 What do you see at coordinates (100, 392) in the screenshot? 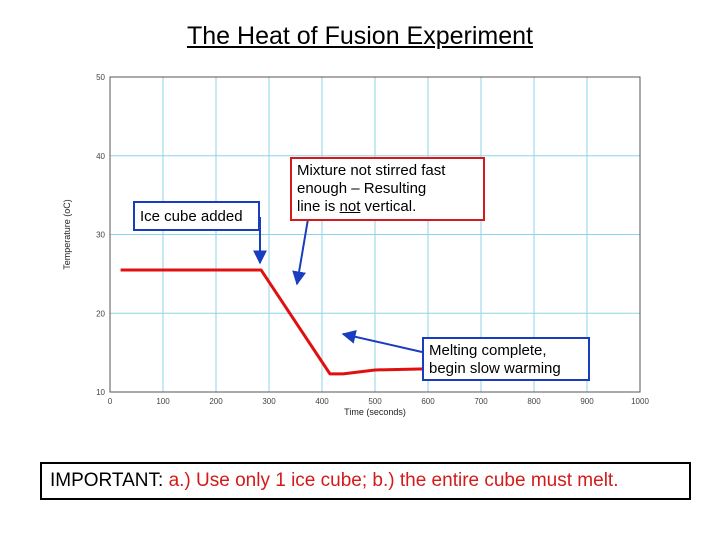
I see `y-tick-label: 10` at bounding box center [100, 392].